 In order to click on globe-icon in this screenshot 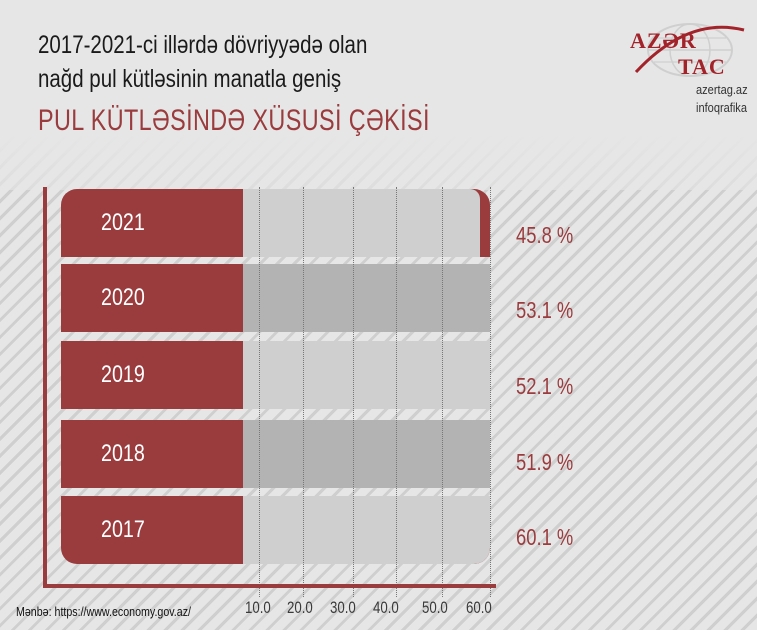, I will do `click(689, 50)`.